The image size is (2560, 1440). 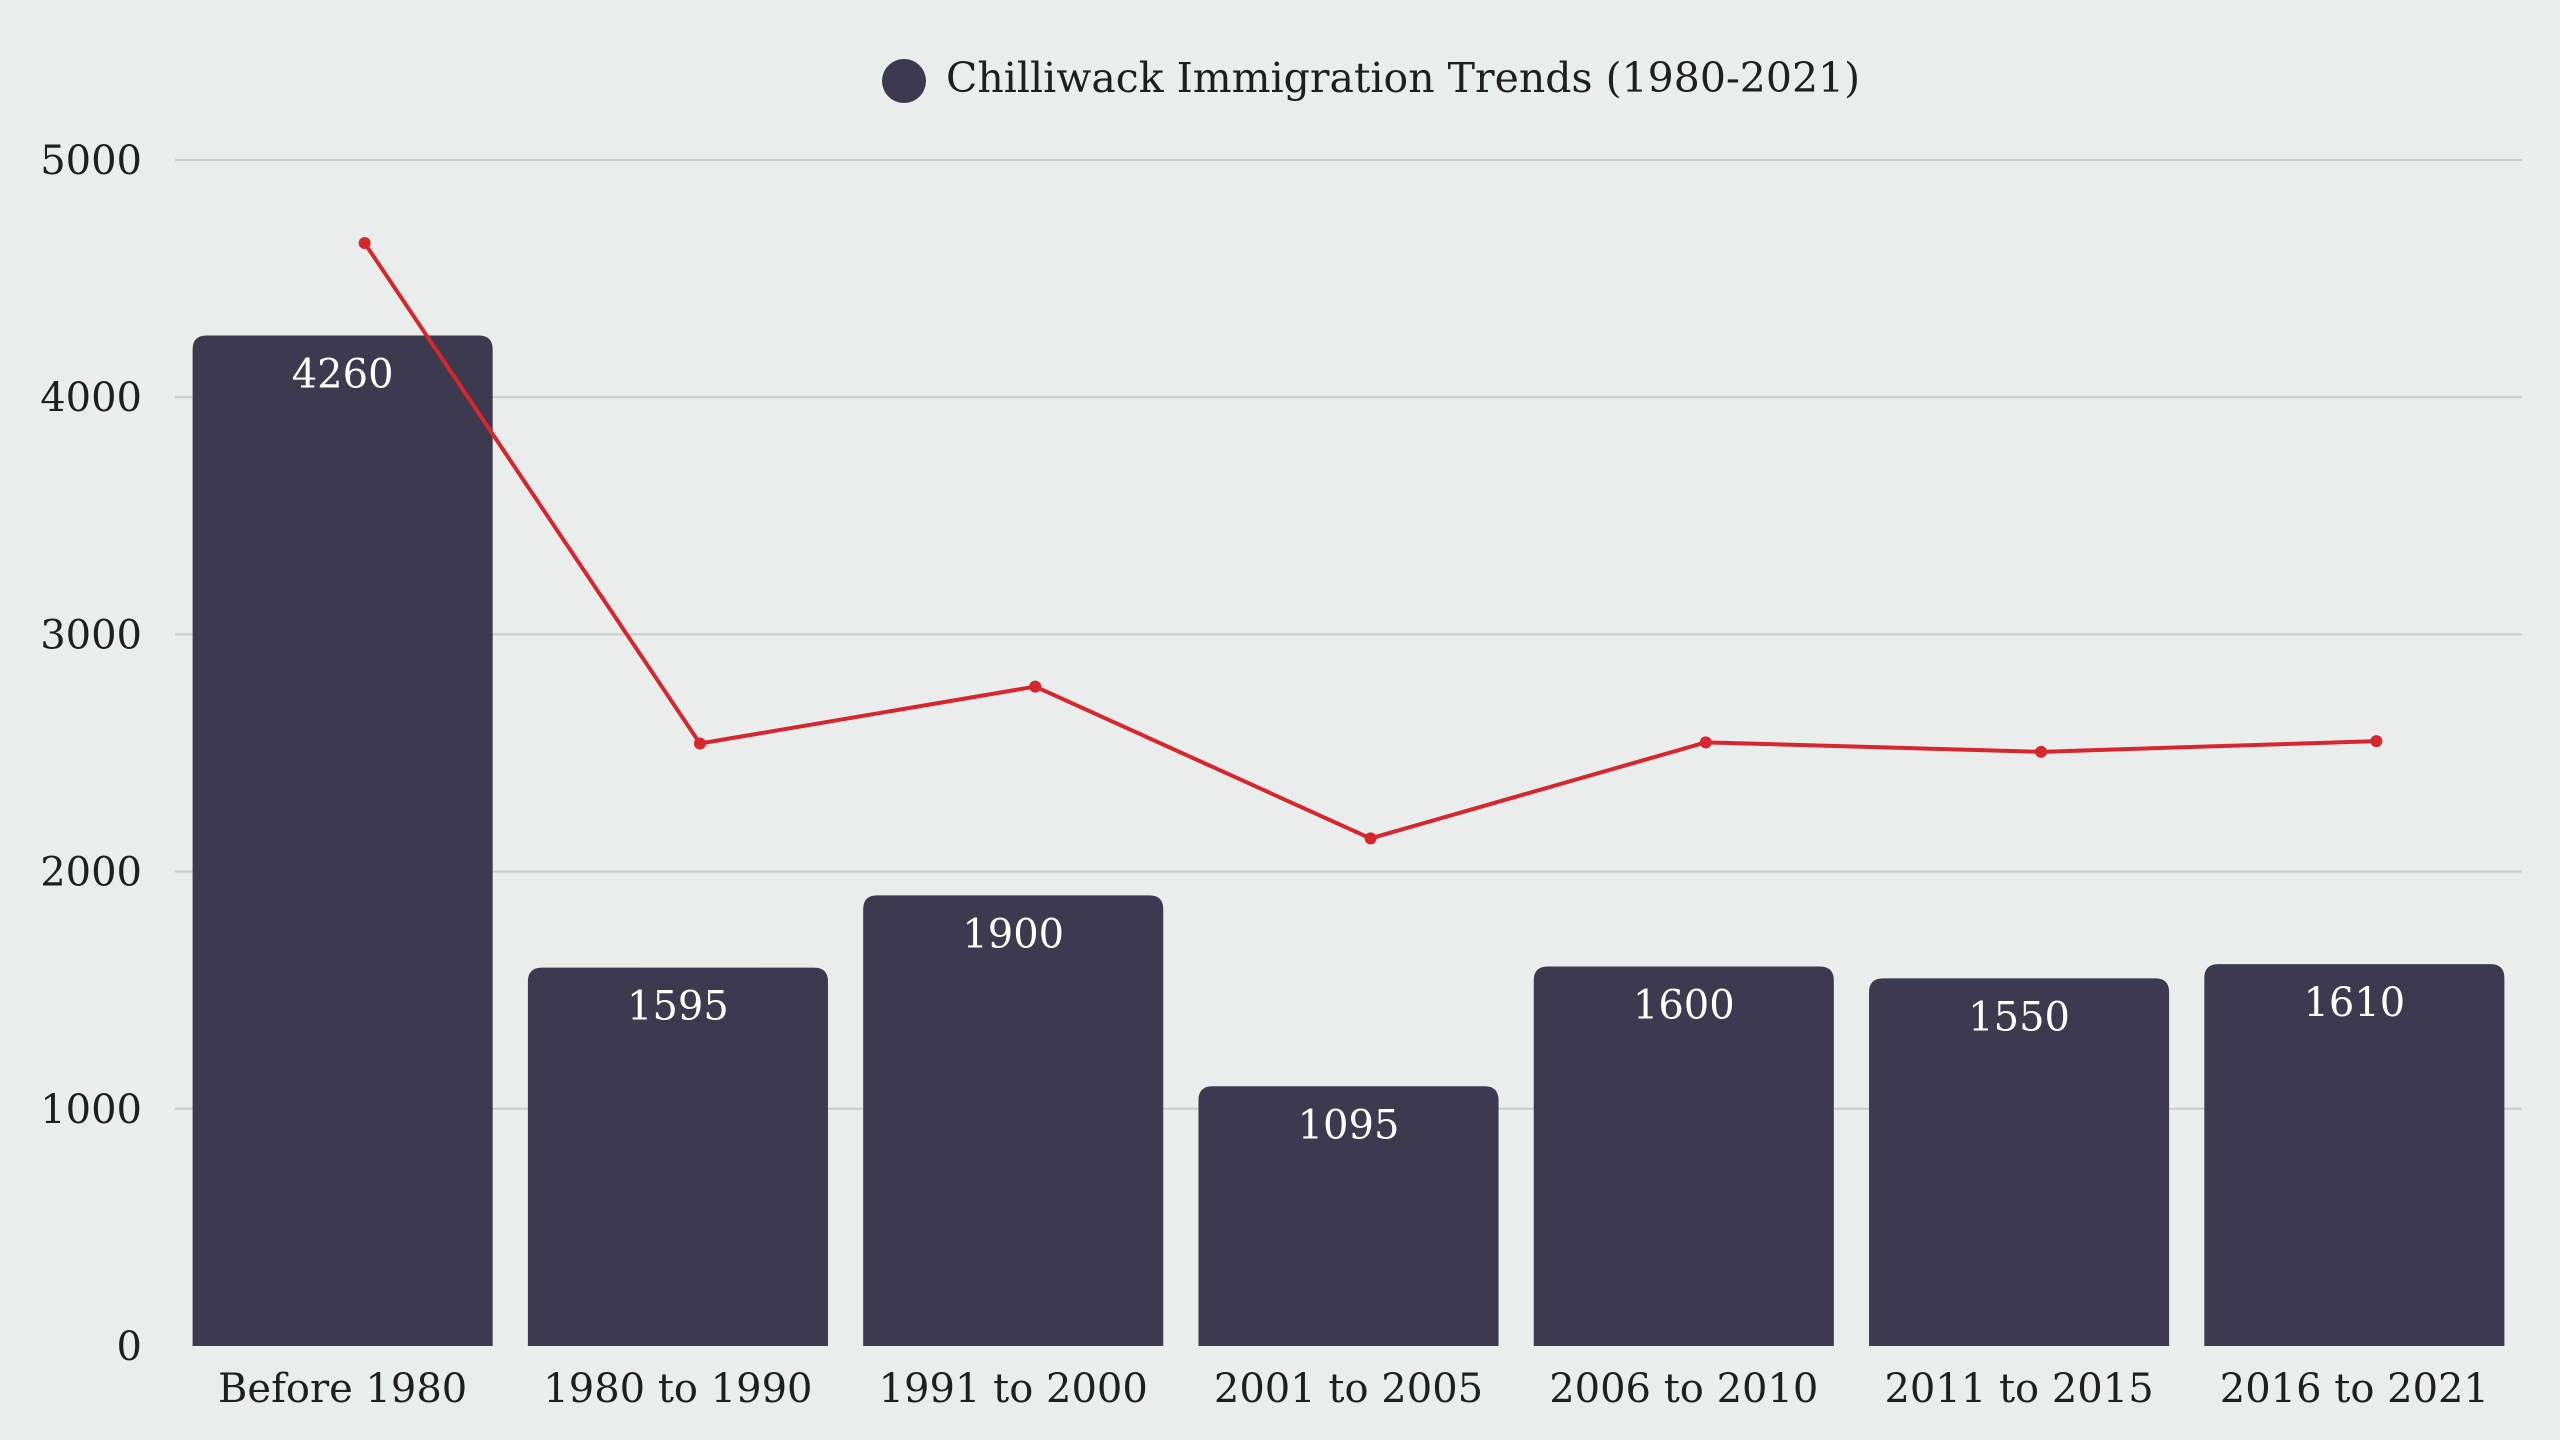 I want to click on y-tick-label: 0, so click(x=129, y=1347).